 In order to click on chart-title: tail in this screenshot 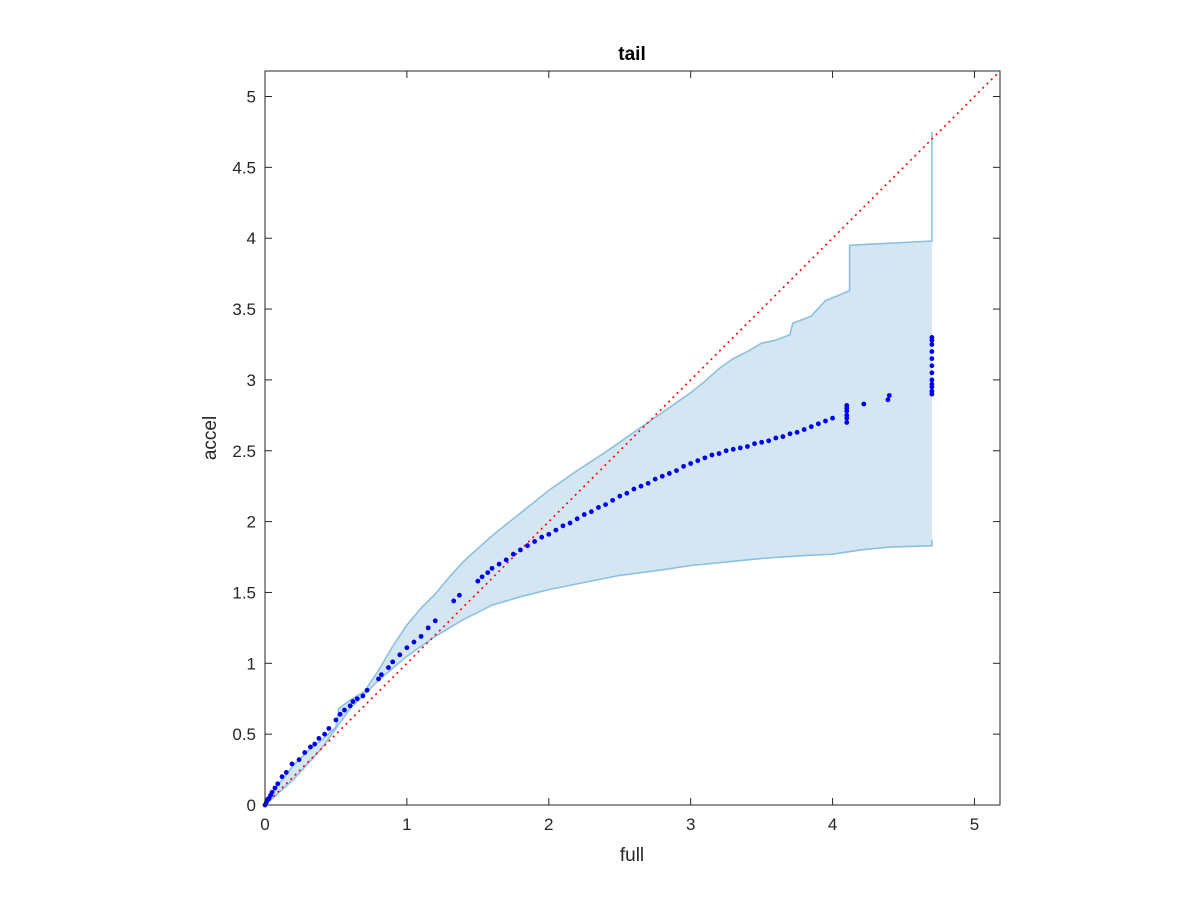, I will do `click(631, 54)`.